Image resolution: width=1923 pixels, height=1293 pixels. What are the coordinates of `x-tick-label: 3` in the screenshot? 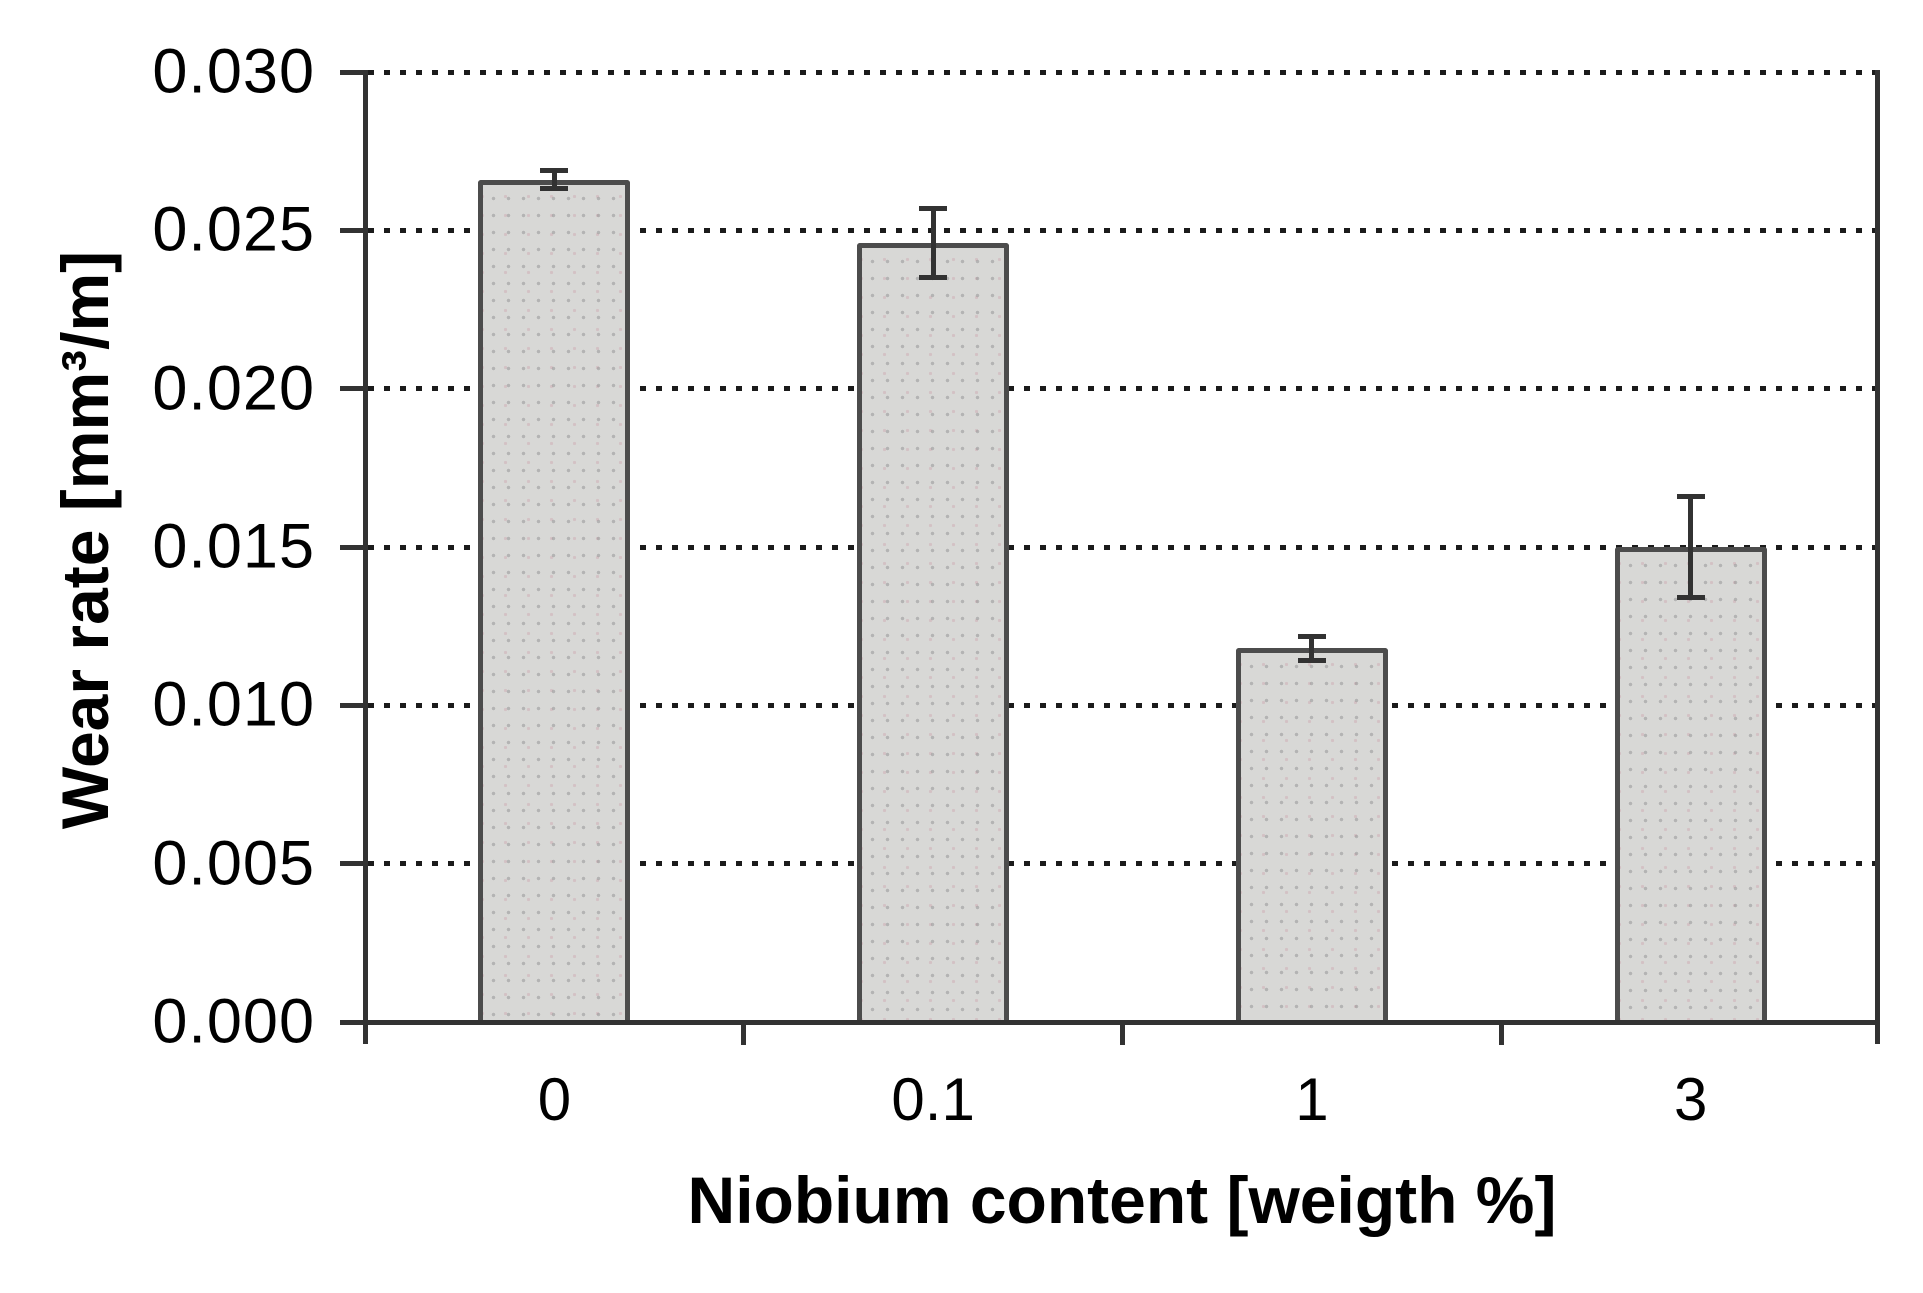 It's located at (1690, 1099).